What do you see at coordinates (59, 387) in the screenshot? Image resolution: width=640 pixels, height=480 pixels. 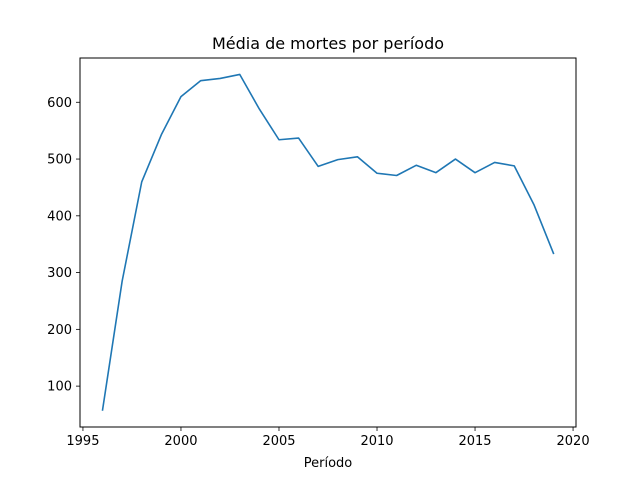 I see `y-tick-label: 100` at bounding box center [59, 387].